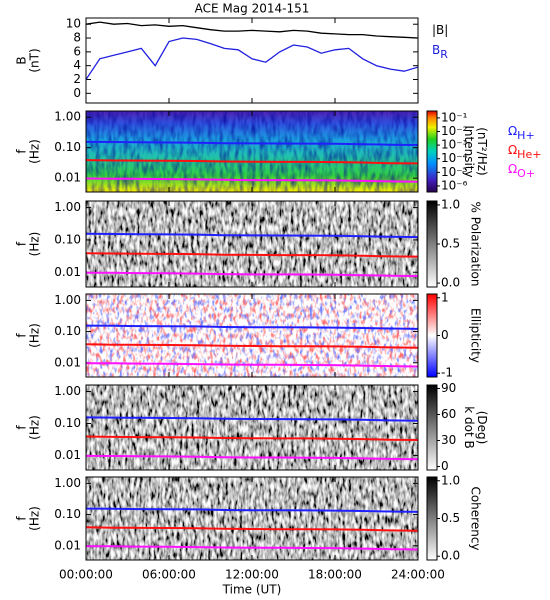  Describe the element at coordinates (418, 575) in the screenshot. I see `x-tick-label: 24:00:00` at that location.